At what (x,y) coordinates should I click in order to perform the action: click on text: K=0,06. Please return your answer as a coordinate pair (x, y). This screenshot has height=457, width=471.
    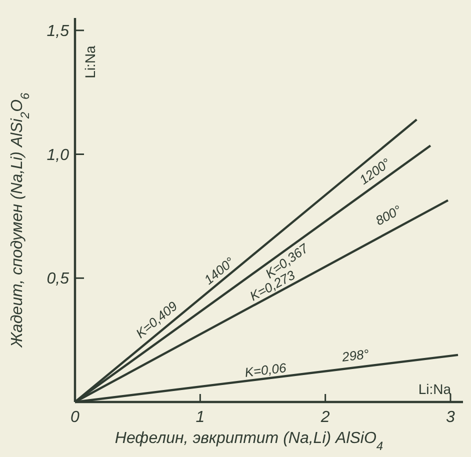
    Looking at the image, I should click on (266, 370).